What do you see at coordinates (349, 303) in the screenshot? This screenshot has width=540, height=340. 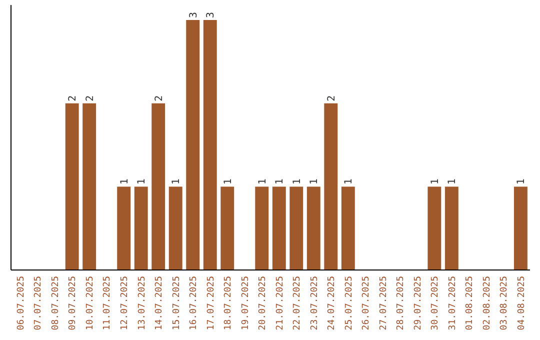 I see `x-tick-label: 25.07.2025` at bounding box center [349, 303].